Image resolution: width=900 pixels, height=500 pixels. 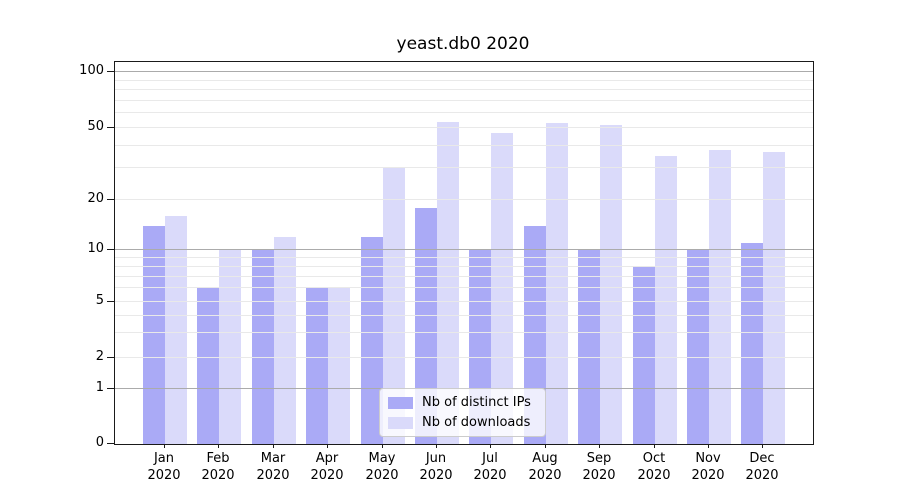 I want to click on y-tick-label-0: 0, so click(x=99, y=442).